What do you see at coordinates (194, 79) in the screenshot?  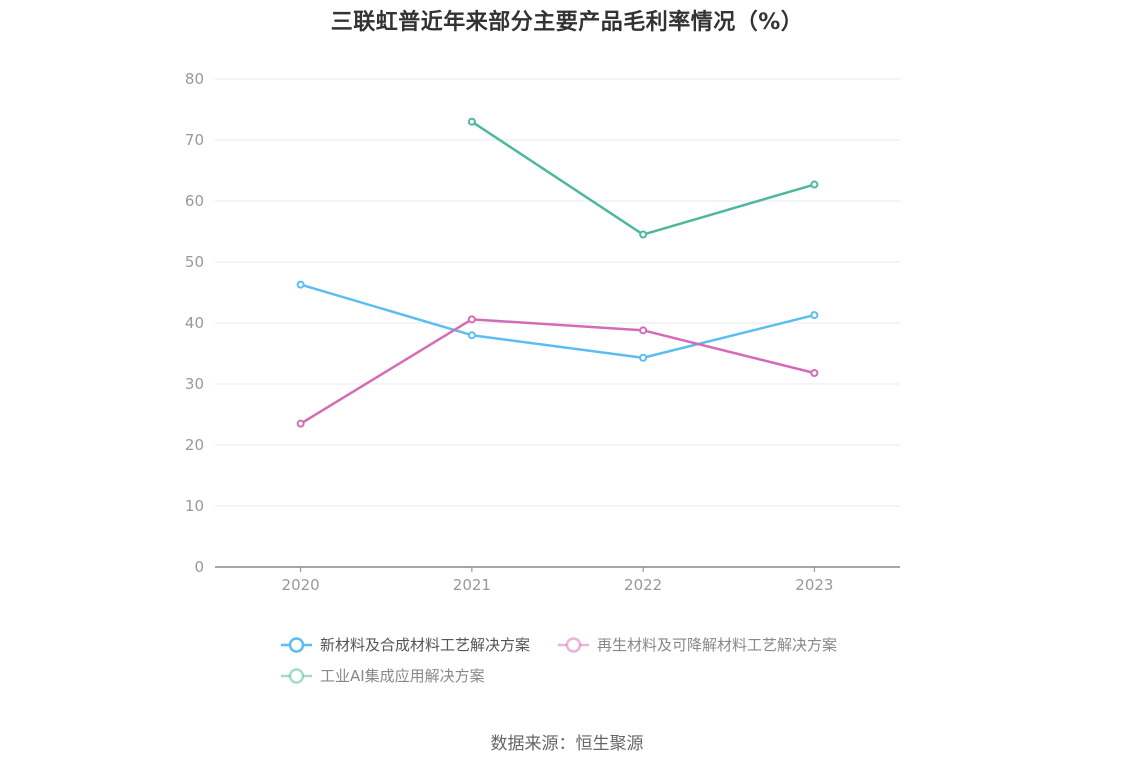 I see `y-tick-label: 80` at bounding box center [194, 79].